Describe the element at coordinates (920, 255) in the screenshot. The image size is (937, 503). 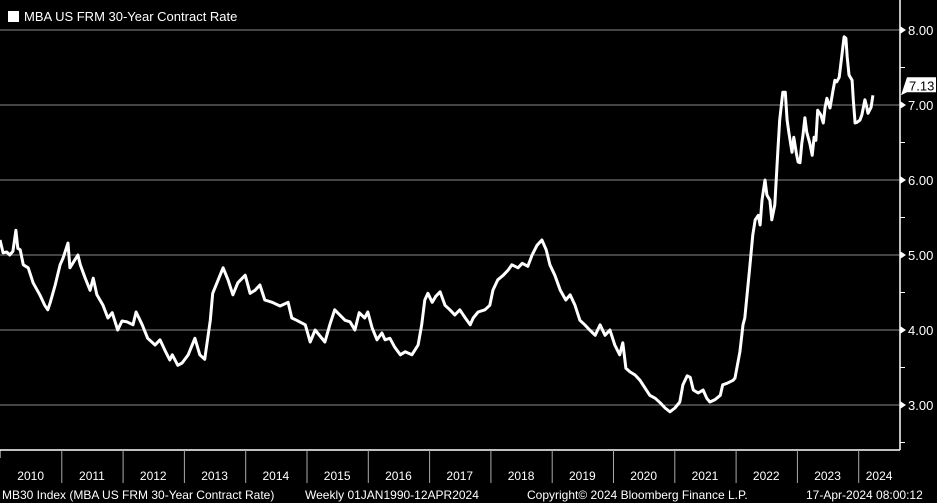
I see `y-tick-label: 5.00` at that location.